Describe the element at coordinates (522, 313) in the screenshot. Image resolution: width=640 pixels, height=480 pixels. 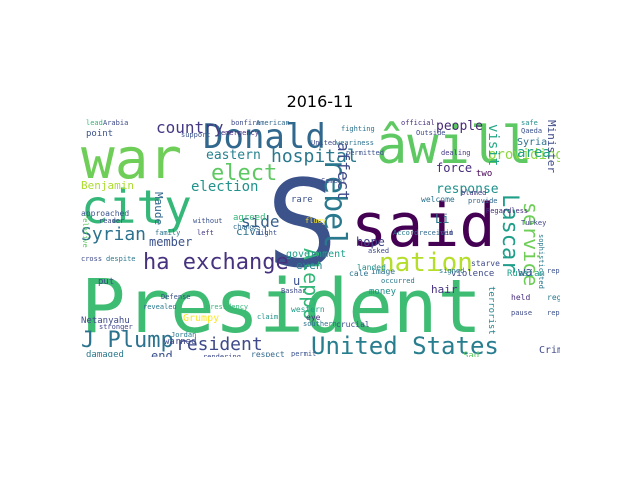
I see `cloud-word: pause` at that location.